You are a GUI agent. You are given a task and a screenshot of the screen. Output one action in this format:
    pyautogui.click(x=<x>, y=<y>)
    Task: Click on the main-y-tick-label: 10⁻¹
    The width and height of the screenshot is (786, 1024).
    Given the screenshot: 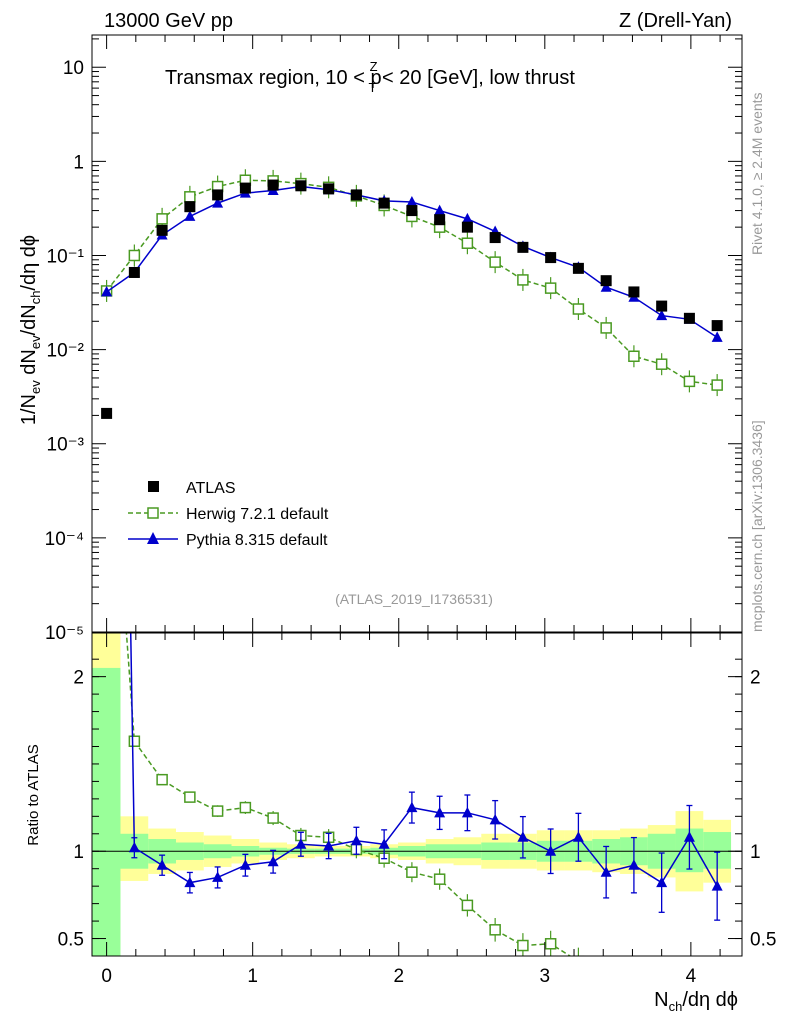 What is the action you would take?
    pyautogui.click(x=66, y=256)
    